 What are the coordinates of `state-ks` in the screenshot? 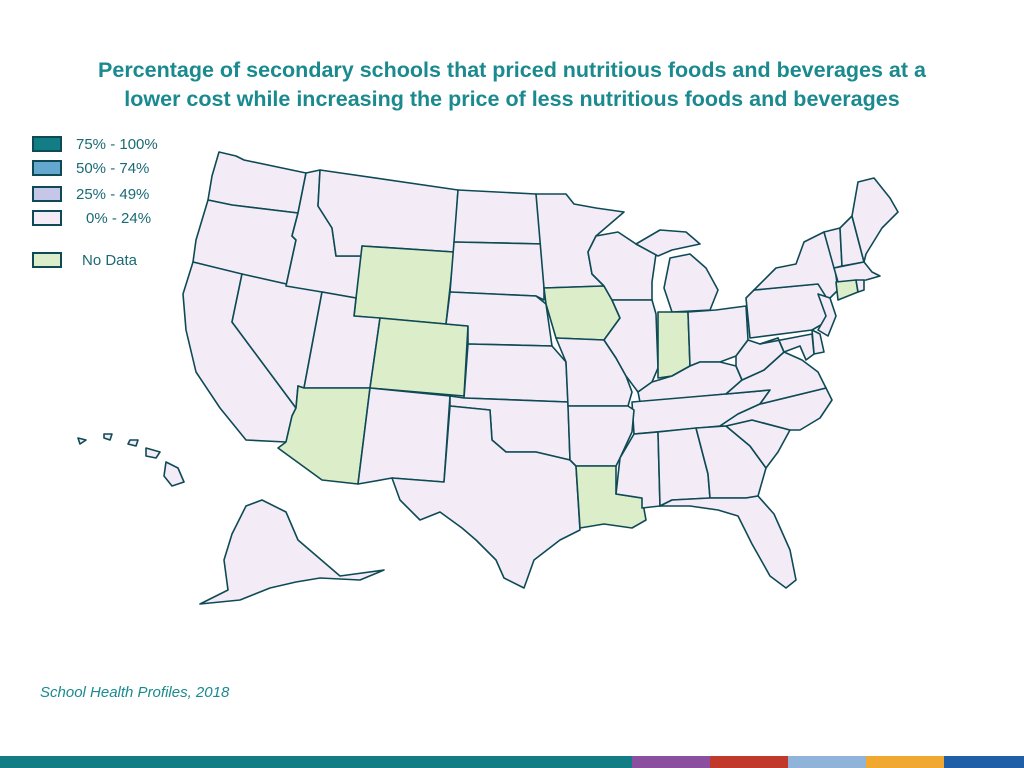 It's located at (516, 373).